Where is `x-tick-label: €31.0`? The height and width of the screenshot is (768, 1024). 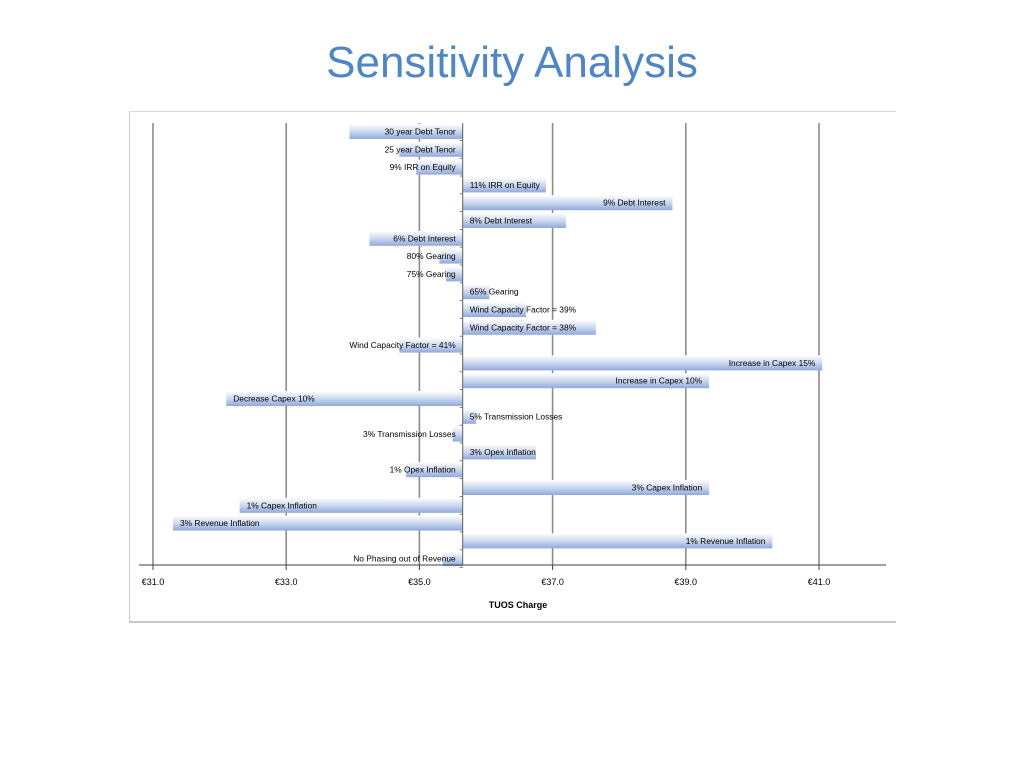
x-tick-label: €31.0 is located at coordinates (153, 582).